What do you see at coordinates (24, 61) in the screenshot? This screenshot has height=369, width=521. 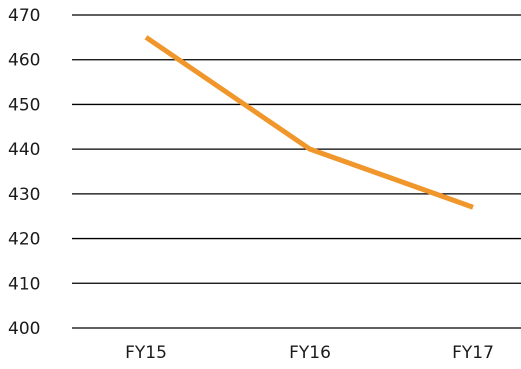 I see `y-tick-label: 460` at bounding box center [24, 61].